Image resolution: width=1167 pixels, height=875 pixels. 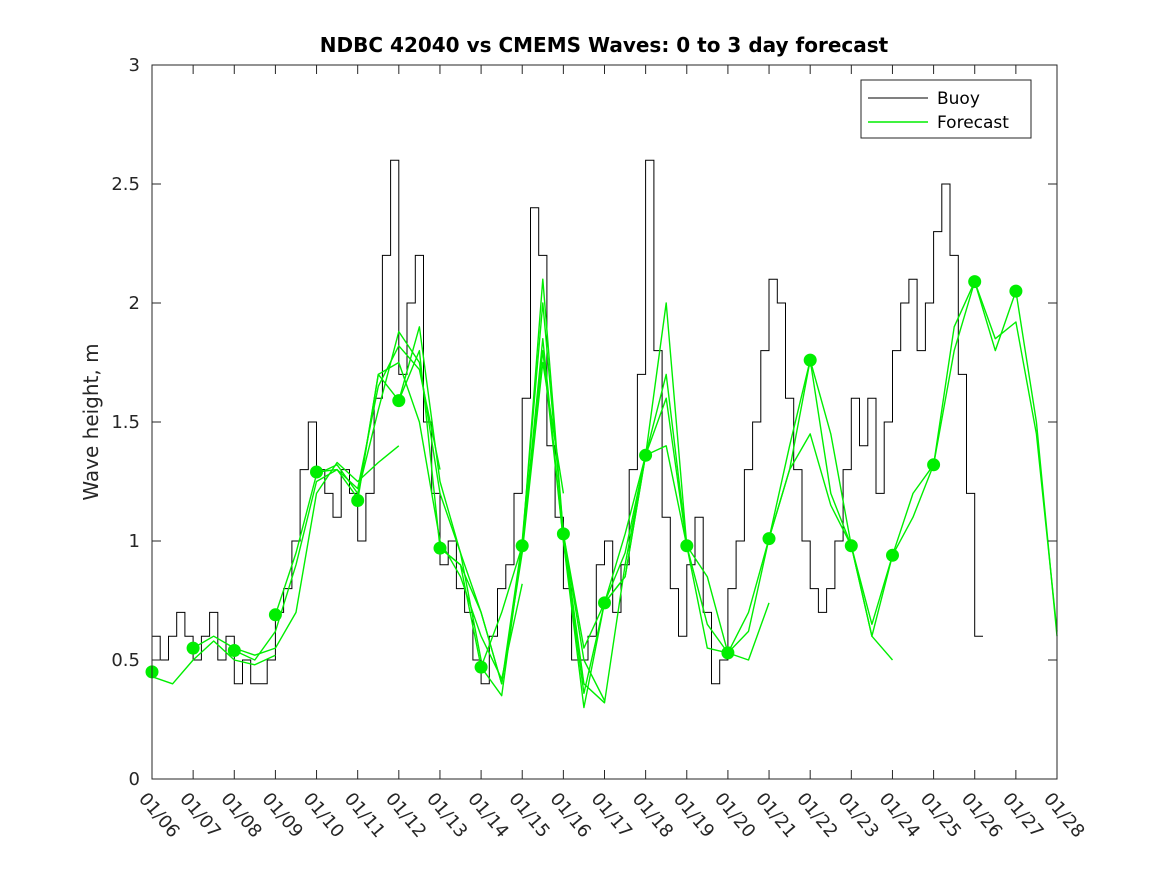 What do you see at coordinates (134, 65) in the screenshot?
I see `y-tick-label-6: 3` at bounding box center [134, 65].